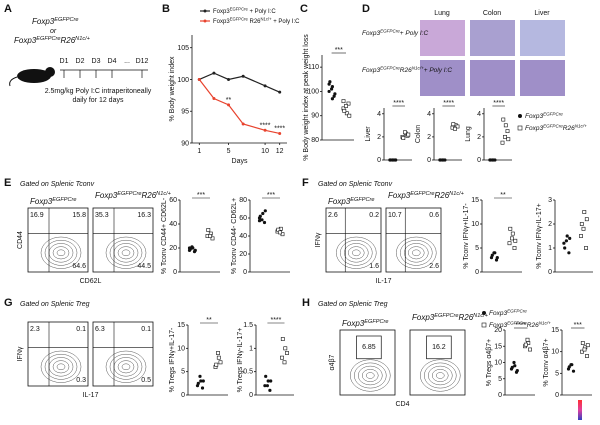  I want to click on dose: 2.5mg/kg Poly I:C intraperitoneally, so click(98, 91).